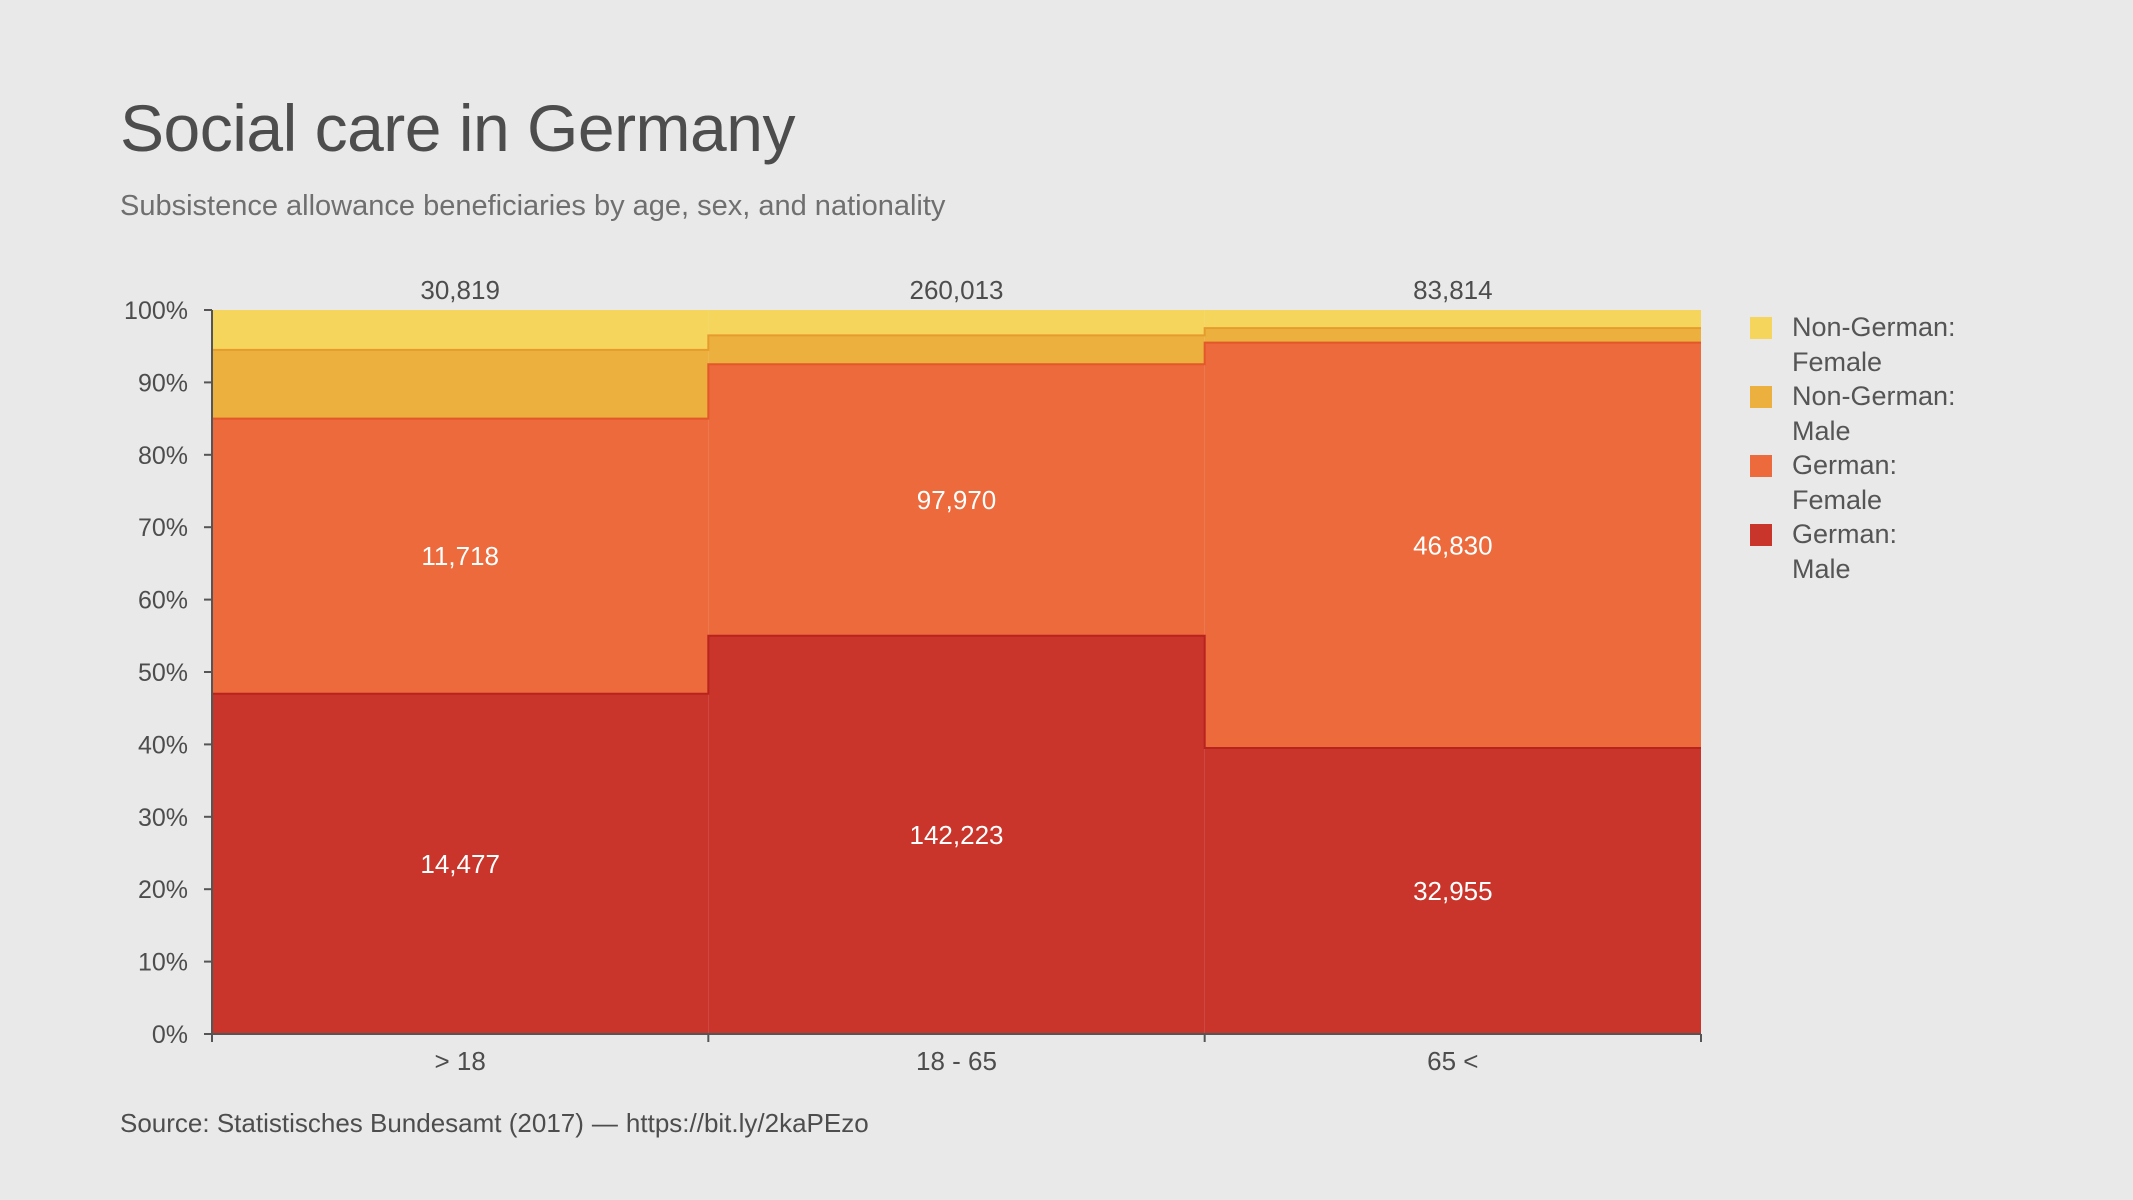  Describe the element at coordinates (163, 673) in the screenshot. I see `y-tick-label: 50%` at that location.